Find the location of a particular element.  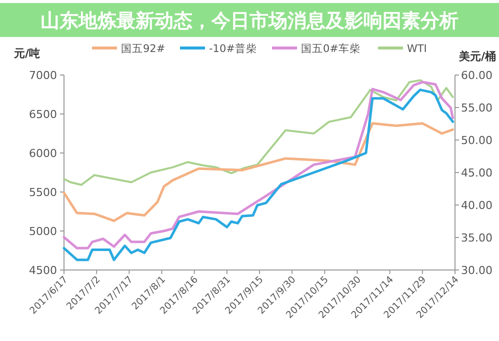

y2-tick-label: 60.00 is located at coordinates (476, 75).